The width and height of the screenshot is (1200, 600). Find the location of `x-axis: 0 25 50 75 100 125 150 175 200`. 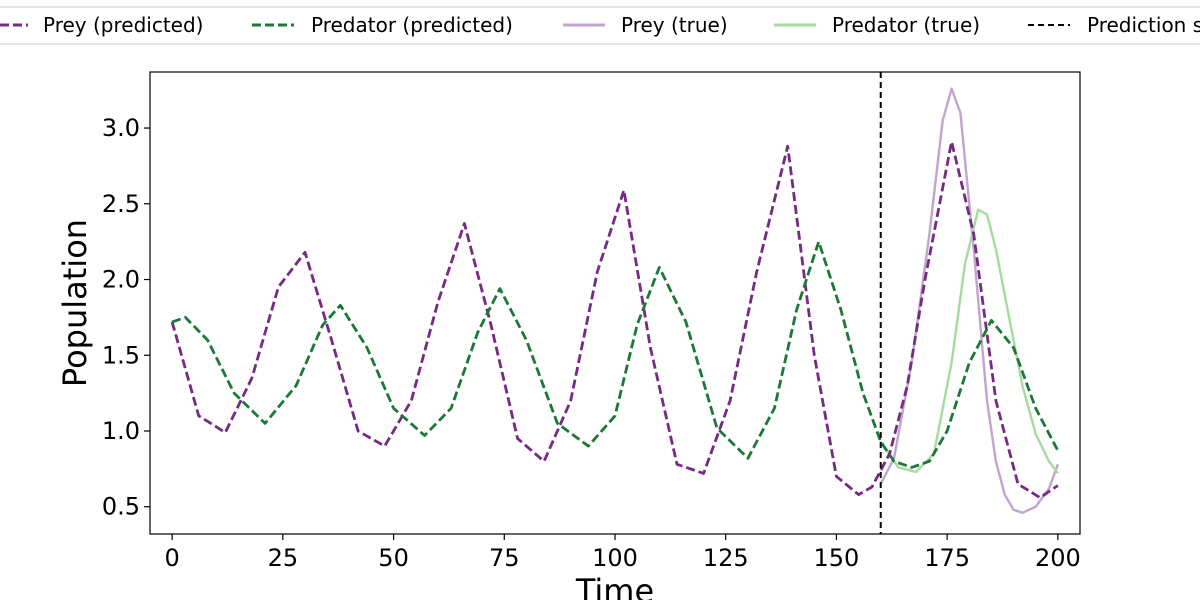

x-axis: 0 25 50 75 100 125 150 175 200 is located at coordinates (623, 553).